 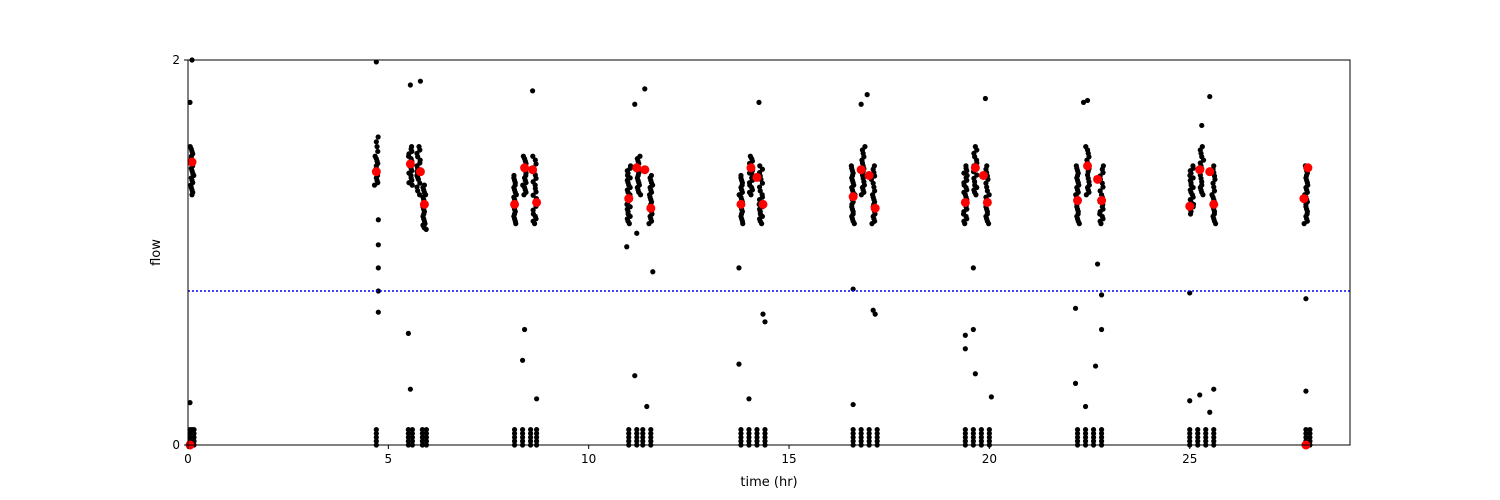 I want to click on x-tick-label: 15, so click(x=788, y=459).